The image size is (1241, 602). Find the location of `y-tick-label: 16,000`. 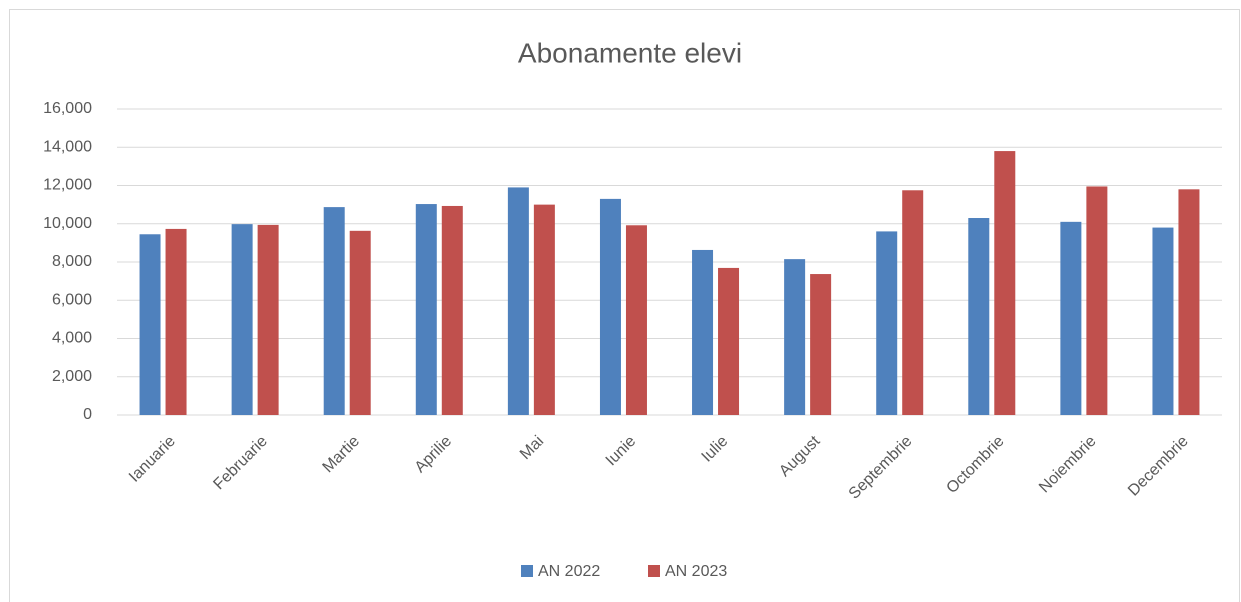

y-tick-label: 16,000 is located at coordinates (67, 108).